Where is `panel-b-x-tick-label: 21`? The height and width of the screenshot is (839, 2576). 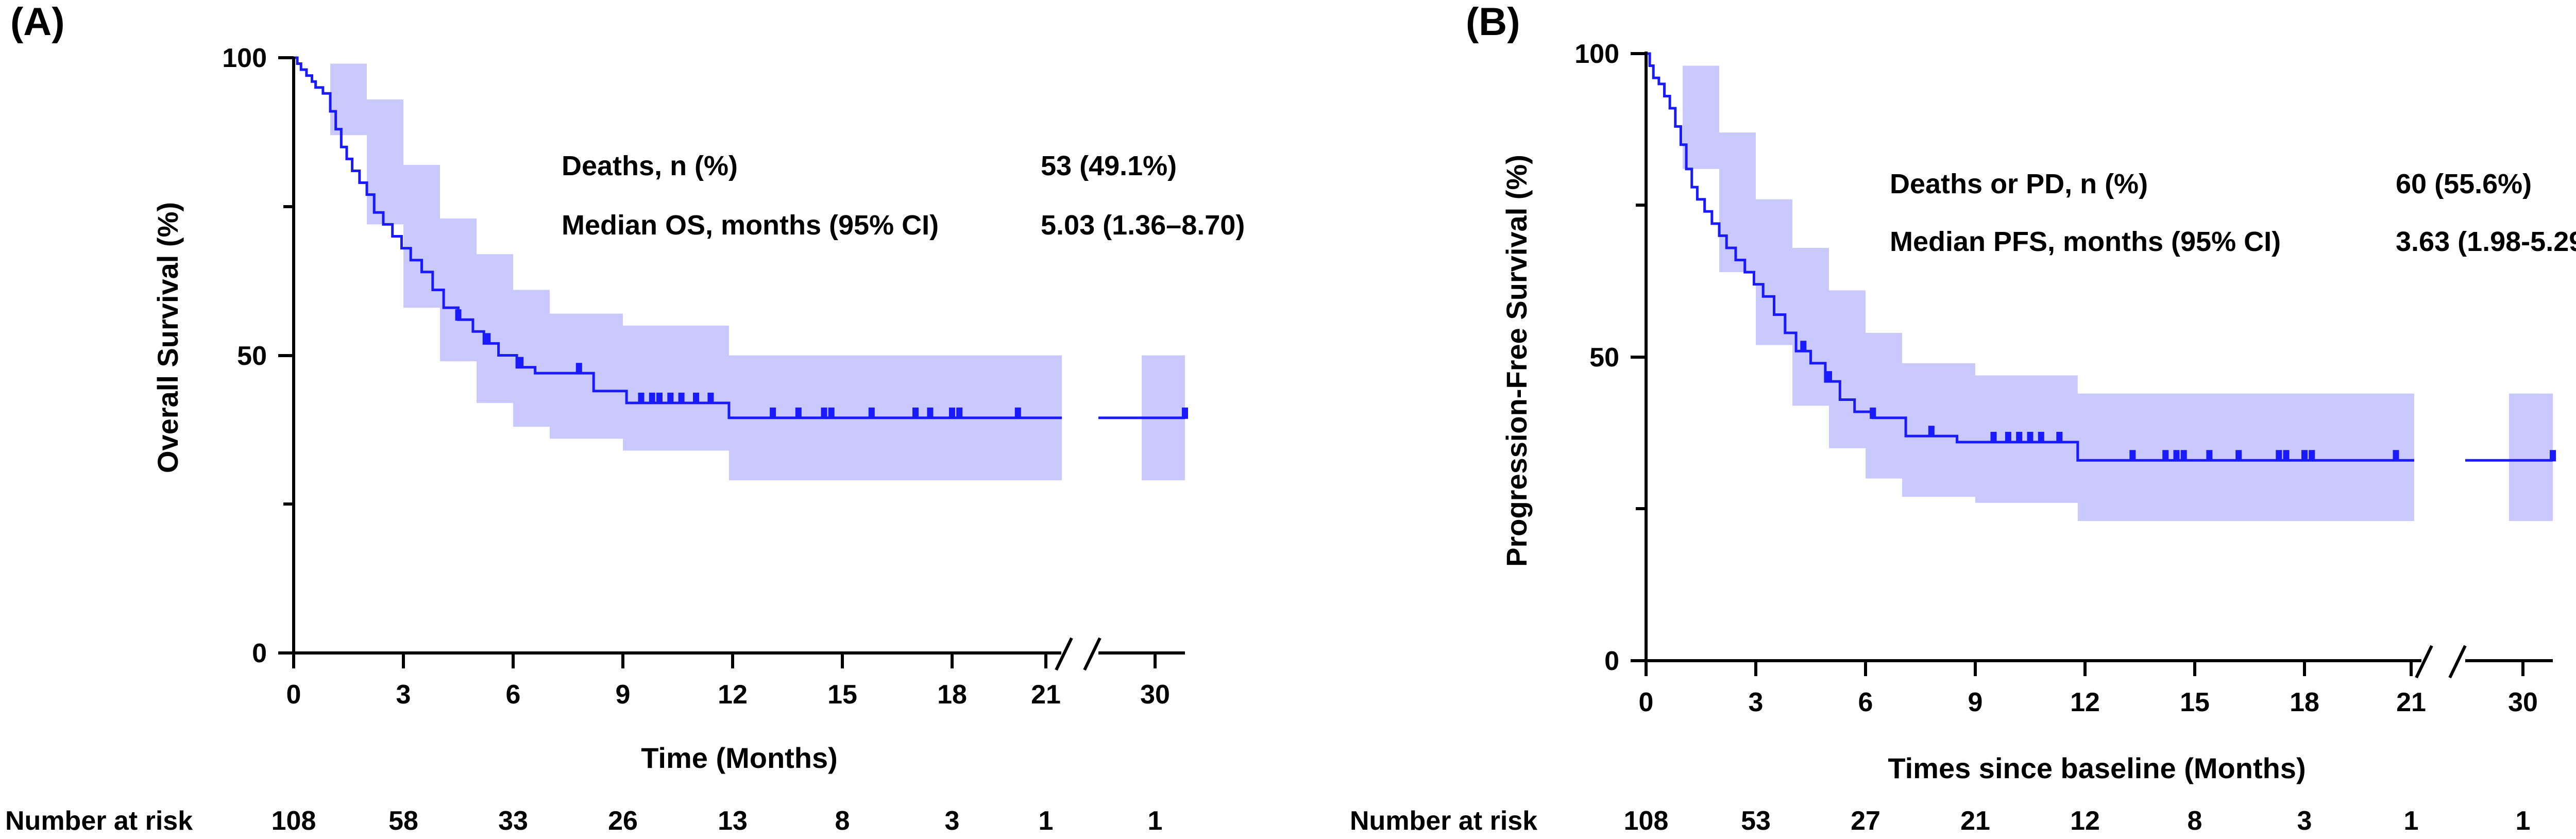
panel-b-x-tick-label: 21 is located at coordinates (2411, 702).